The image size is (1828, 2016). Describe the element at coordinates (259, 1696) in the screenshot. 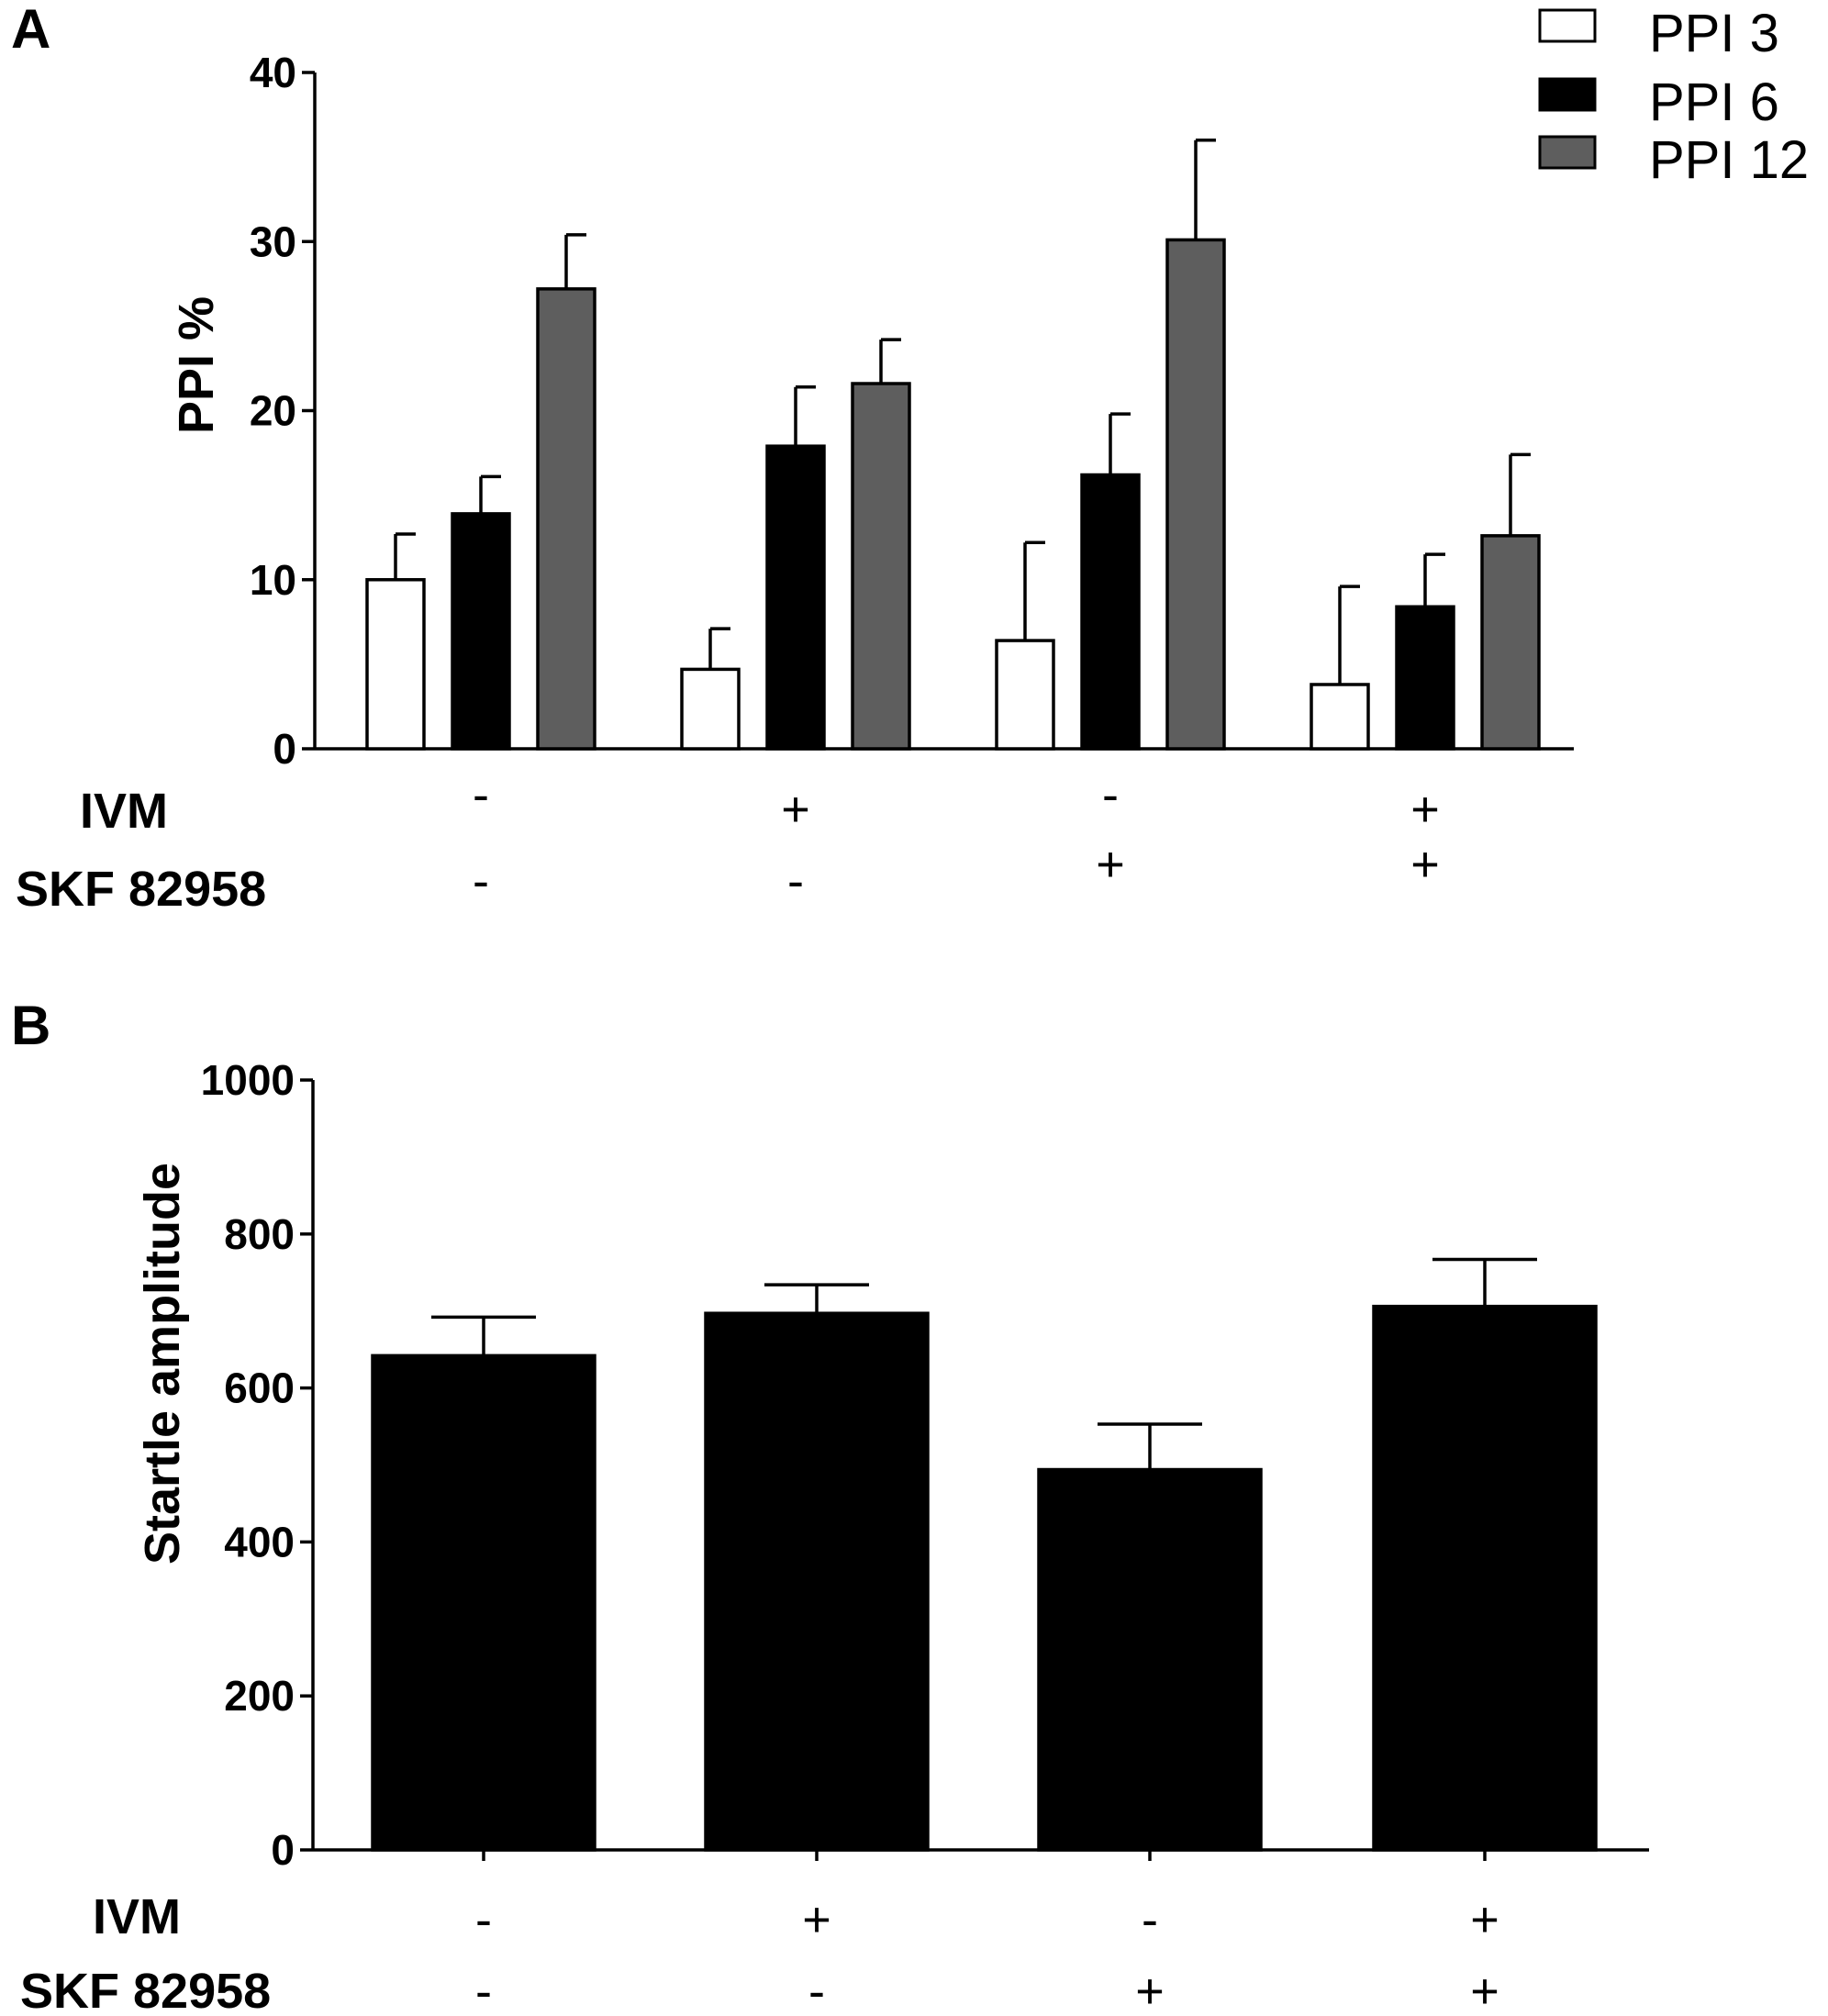

I see `y-tick-label: 200` at that location.